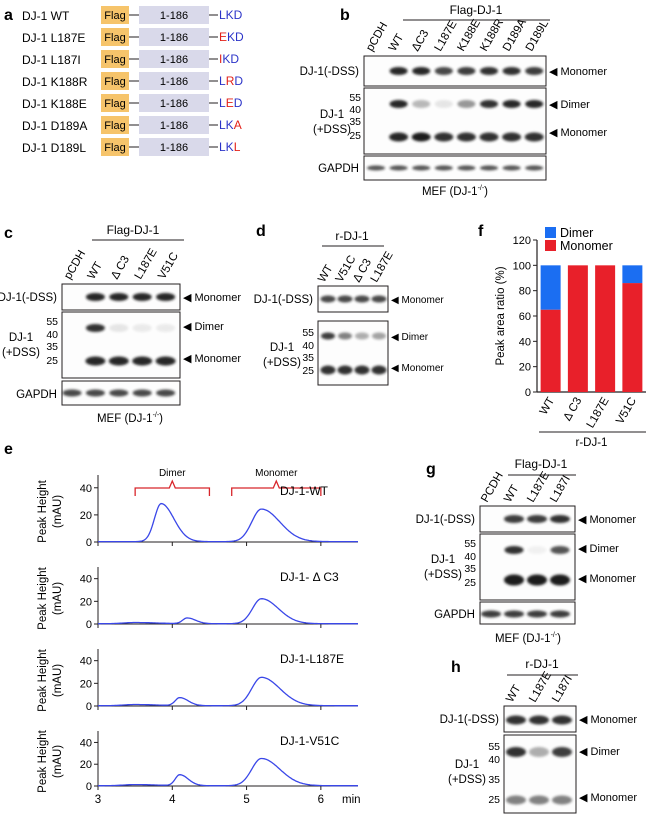 This screenshot has height=820, width=657. I want to click on panel-h-monomer-label-1: ◀ Monomer, so click(608, 720).